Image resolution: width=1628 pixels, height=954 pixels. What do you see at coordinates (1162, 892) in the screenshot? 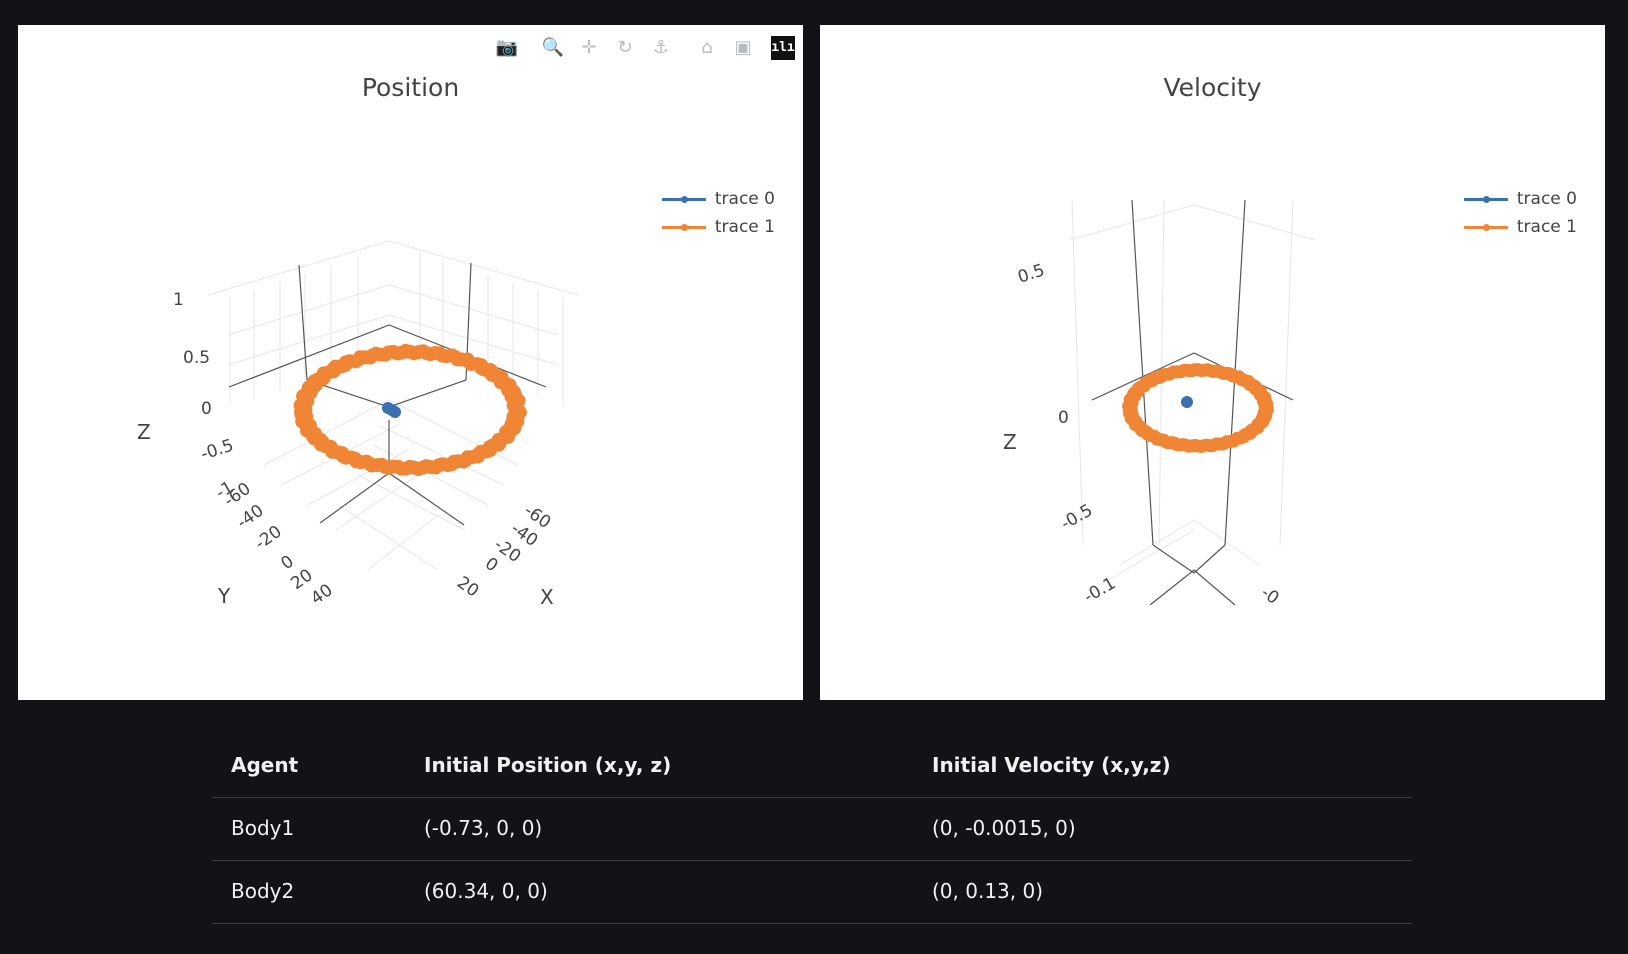
I see `velocity-cell: (0, 0.13, 0)` at bounding box center [1162, 892].